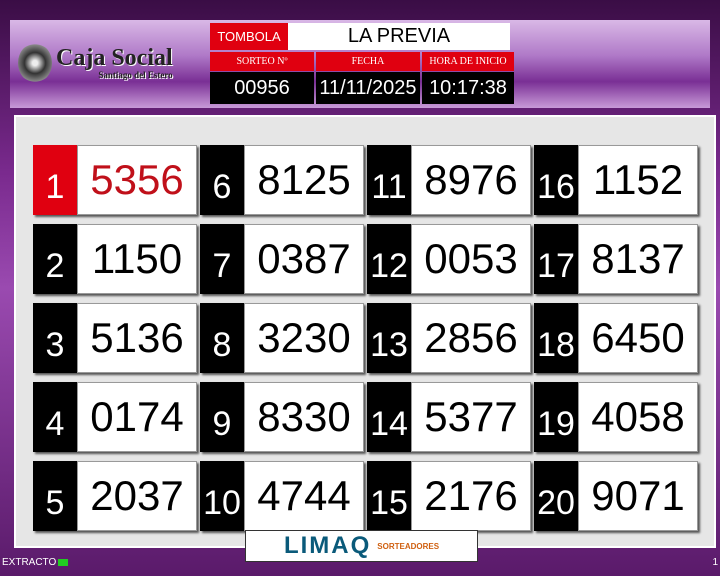 This screenshot has width=720, height=576. What do you see at coordinates (304, 496) in the screenshot?
I see `result-number: 4744` at bounding box center [304, 496].